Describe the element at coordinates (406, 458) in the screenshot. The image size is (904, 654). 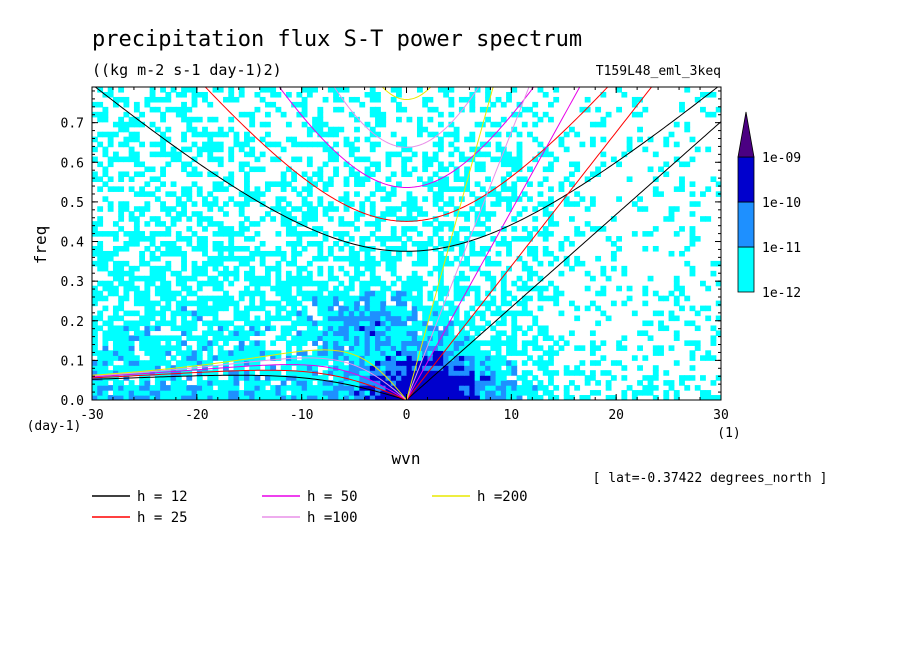
I see `x-axis-label: wvn` at that location.